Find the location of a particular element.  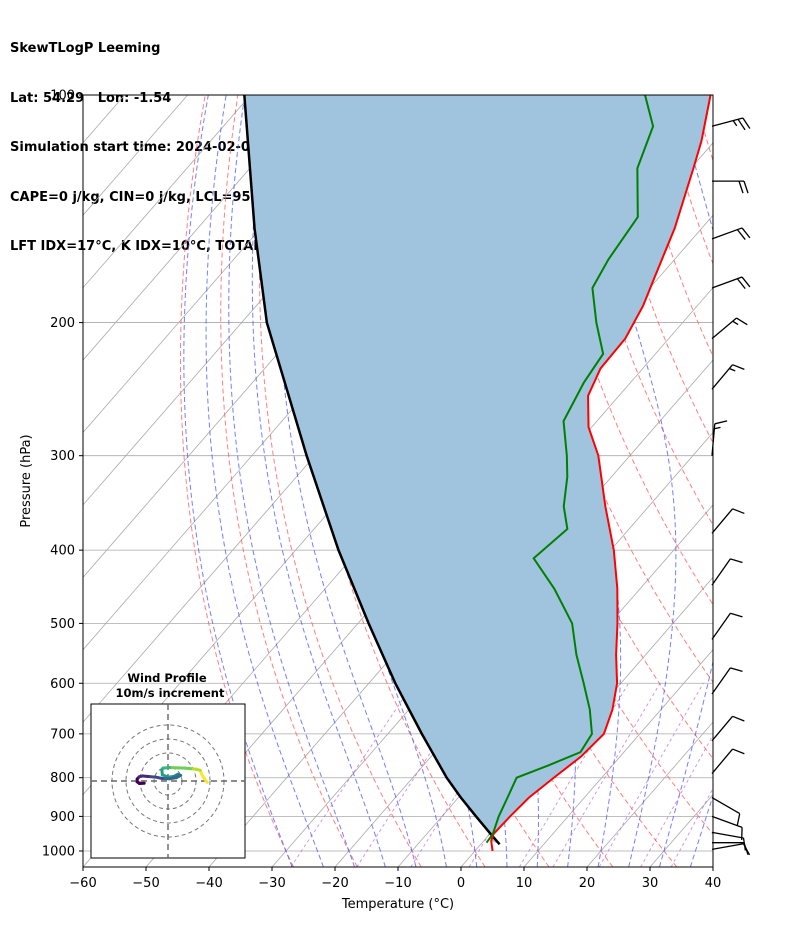

y-tick-label: 200 is located at coordinates (62, 323).